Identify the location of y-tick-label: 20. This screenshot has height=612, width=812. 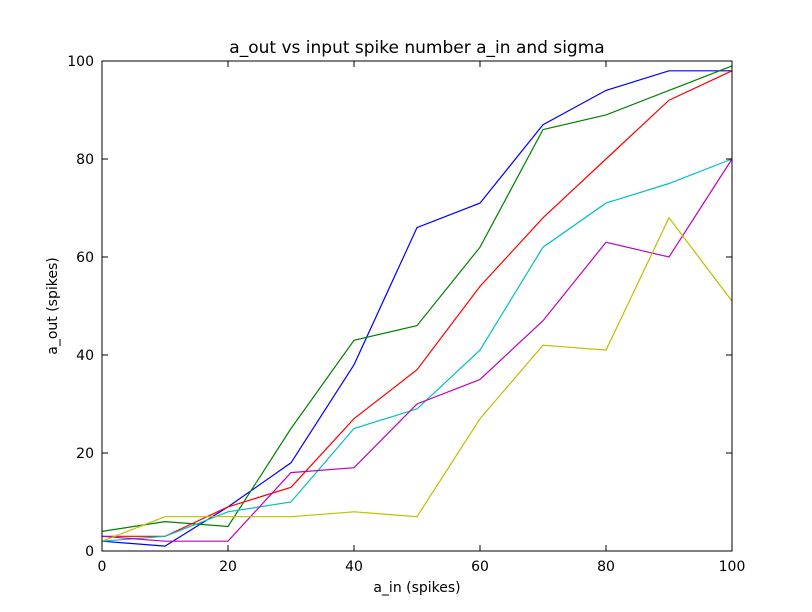
(85, 454).